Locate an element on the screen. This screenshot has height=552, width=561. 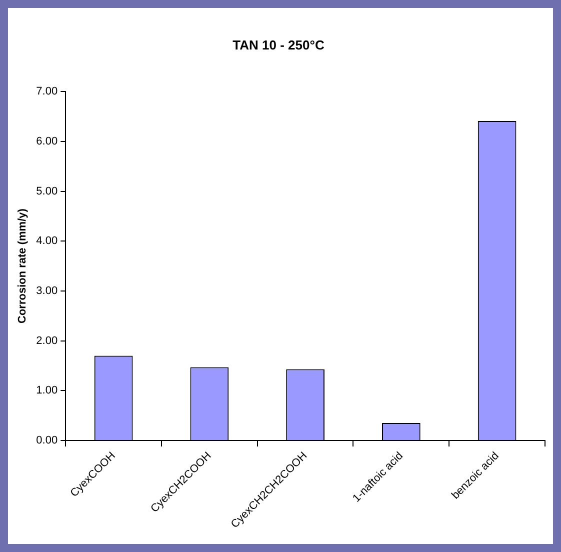
y-tick-label: 1.00 is located at coordinates (47, 390).